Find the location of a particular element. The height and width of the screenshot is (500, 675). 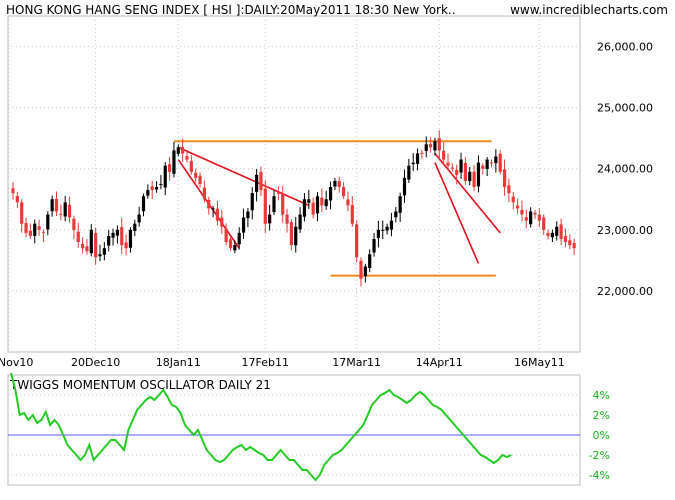

date-tick-label: 14Apr11 is located at coordinates (439, 362).